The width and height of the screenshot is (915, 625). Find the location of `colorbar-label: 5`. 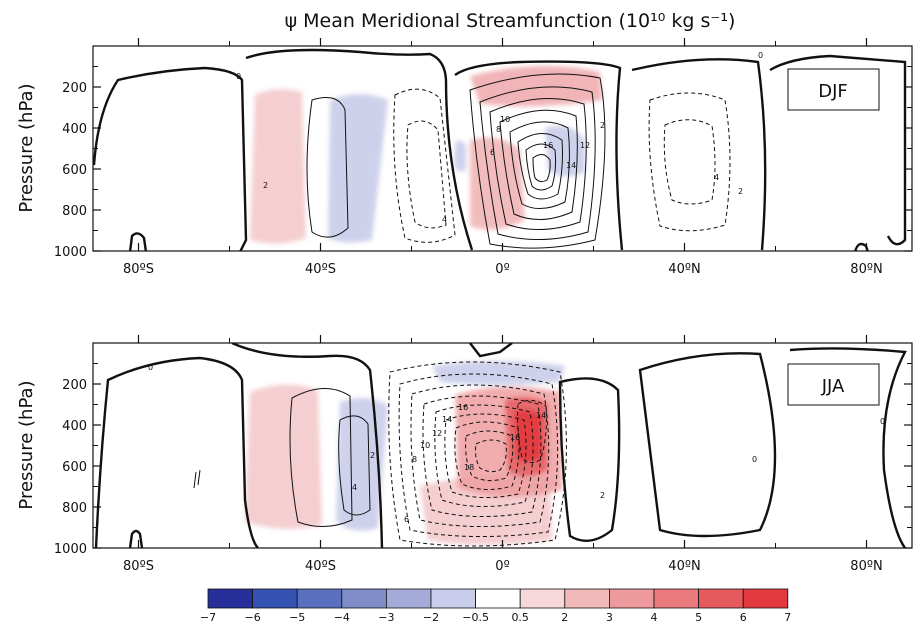

colorbar-label: 5 is located at coordinates (698, 617).